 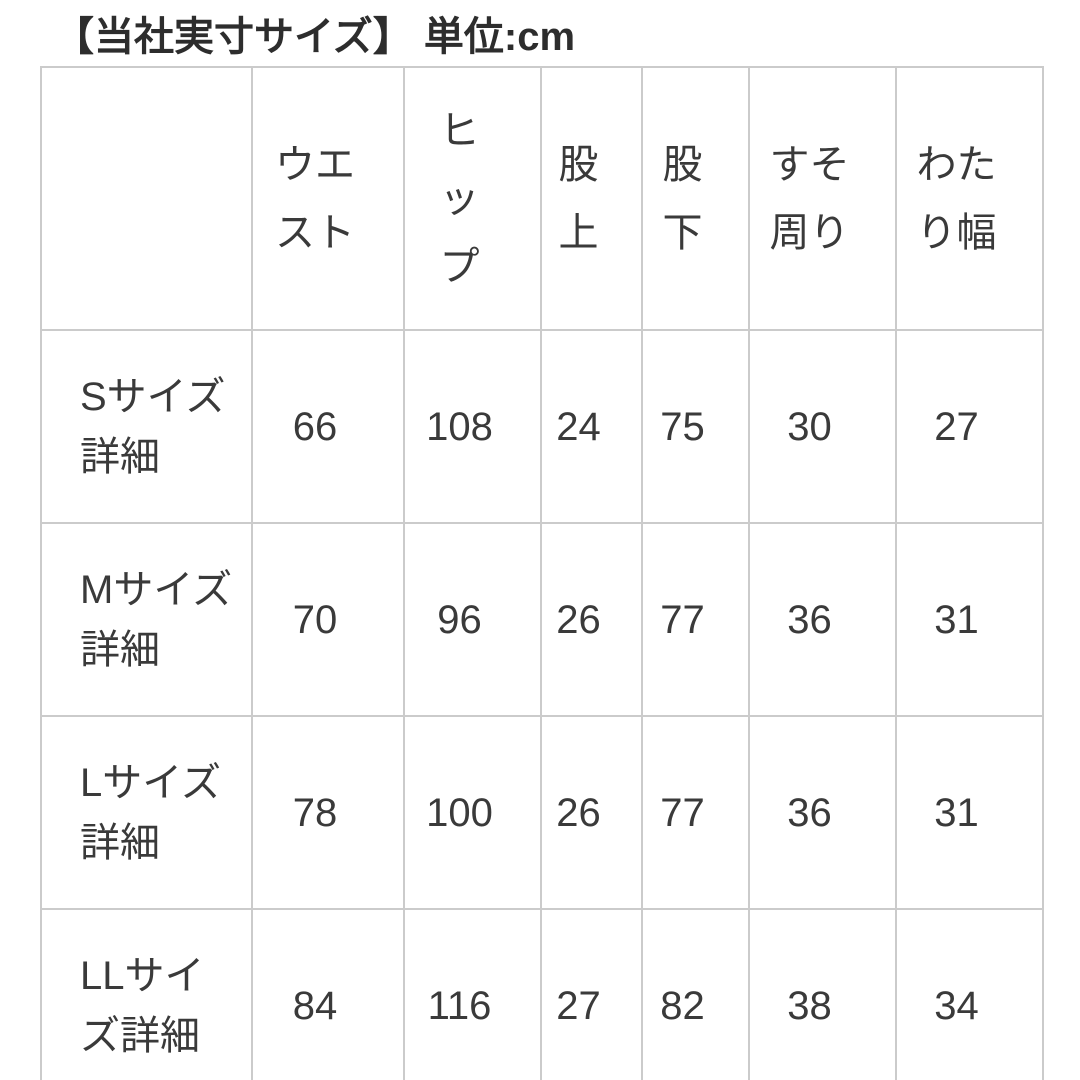 I want to click on column-header-hip: ヒ ッ プ, so click(x=472, y=198).